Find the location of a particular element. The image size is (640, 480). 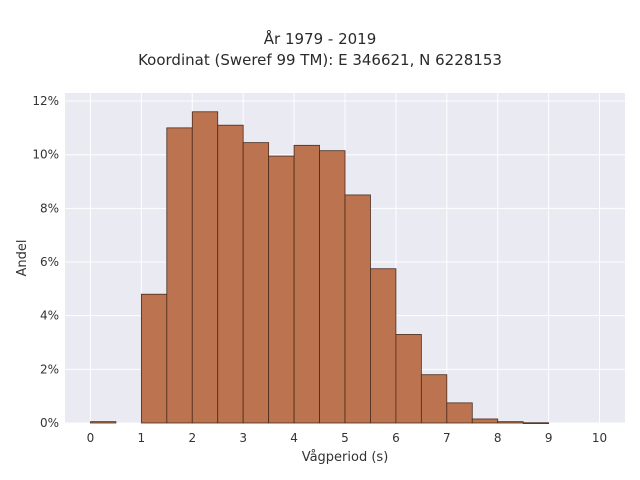

y-axis-ticks: 0% 2% 4% 6% 8% 10% 12% is located at coordinates (45, 262).